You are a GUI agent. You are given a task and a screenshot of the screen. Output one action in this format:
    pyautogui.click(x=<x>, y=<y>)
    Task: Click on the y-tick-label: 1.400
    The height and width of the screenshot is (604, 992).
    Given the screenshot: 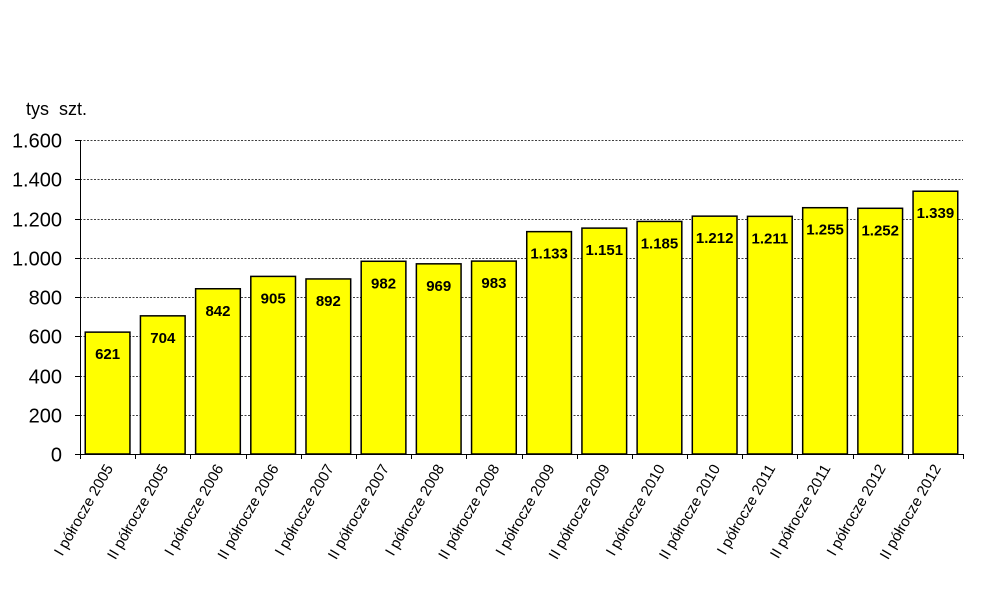 What is the action you would take?
    pyautogui.click(x=37, y=181)
    